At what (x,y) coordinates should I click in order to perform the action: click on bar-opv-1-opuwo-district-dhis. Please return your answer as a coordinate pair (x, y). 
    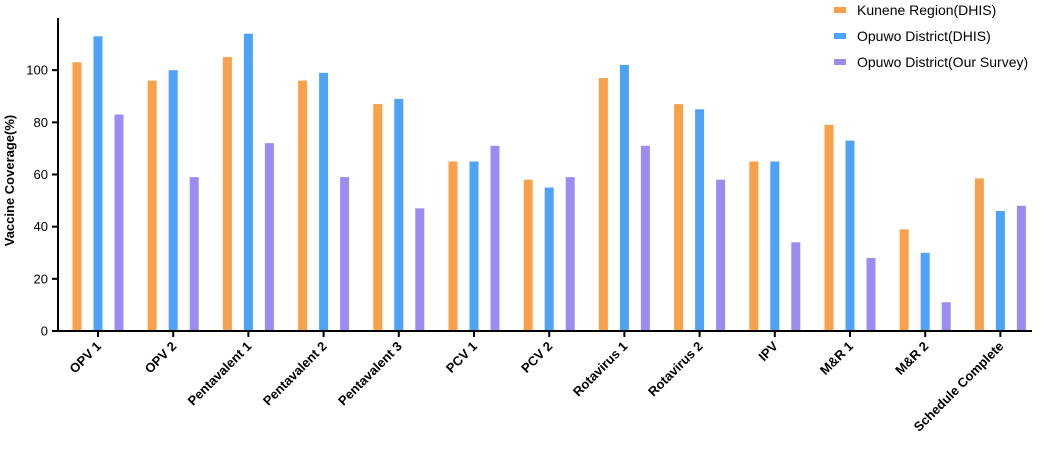
    Looking at the image, I should click on (98, 184).